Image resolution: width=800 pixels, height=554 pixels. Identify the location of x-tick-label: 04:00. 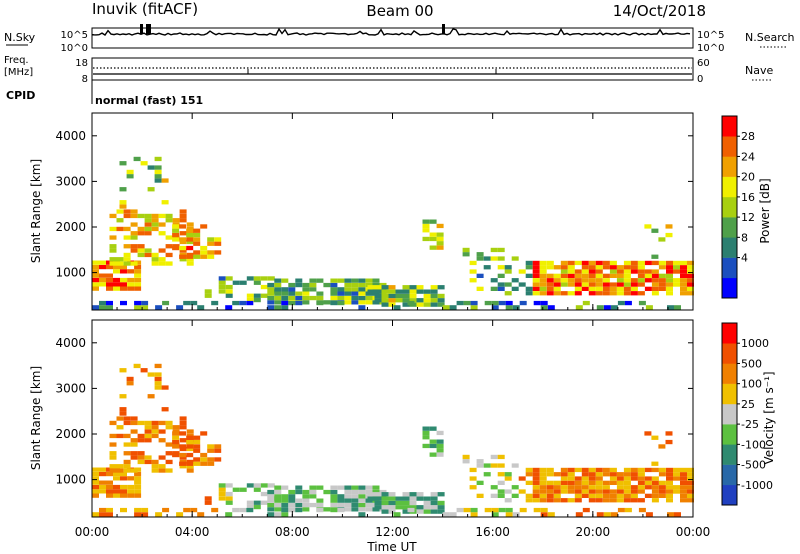
(192, 532).